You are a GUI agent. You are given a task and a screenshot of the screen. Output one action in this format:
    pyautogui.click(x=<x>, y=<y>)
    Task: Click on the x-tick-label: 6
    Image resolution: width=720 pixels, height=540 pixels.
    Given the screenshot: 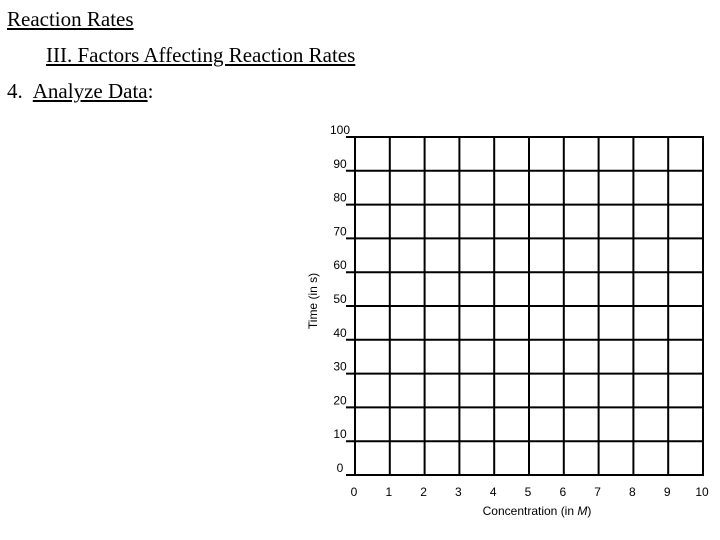 What is the action you would take?
    pyautogui.click(x=562, y=492)
    